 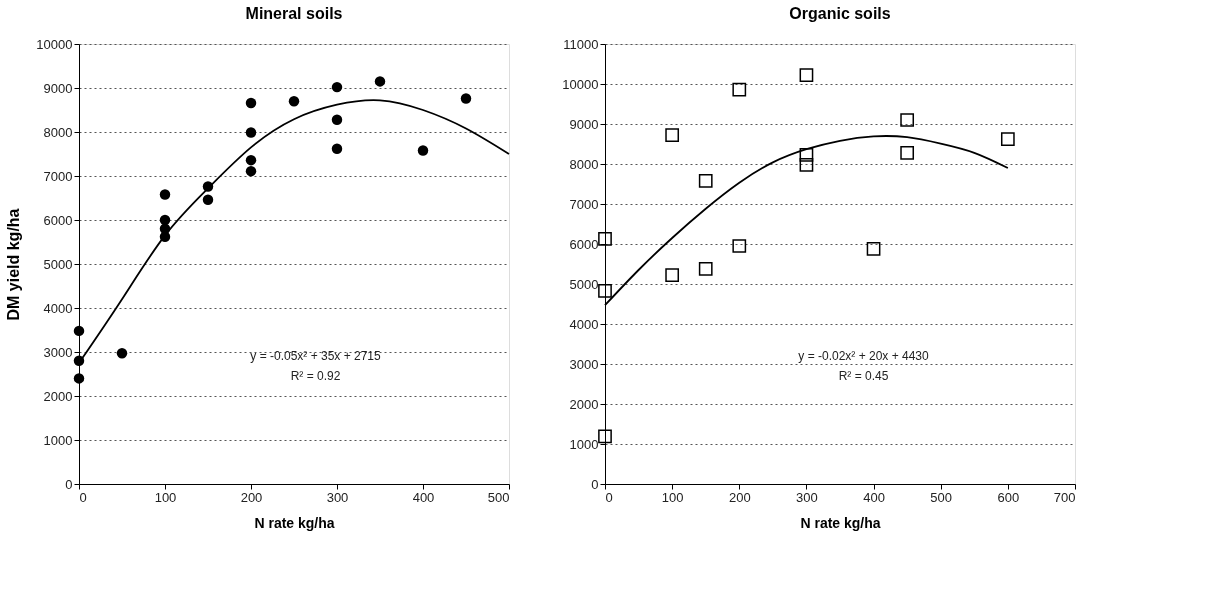 I want to click on annotation: R² = 0.45, so click(x=863, y=376).